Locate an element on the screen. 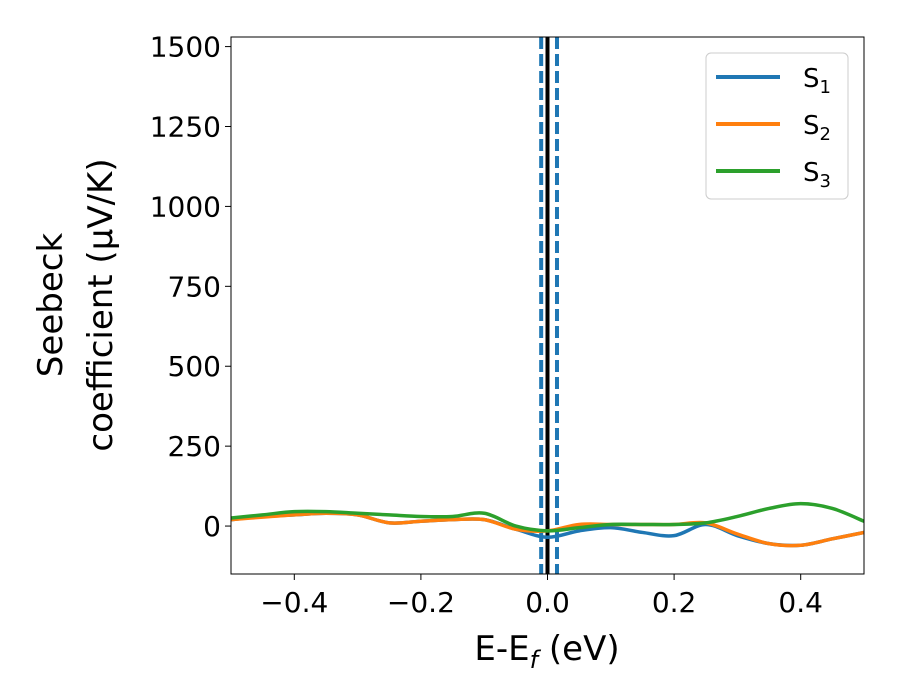 This screenshot has height=700, width=900. y-tick-label: 750 is located at coordinates (194, 286).